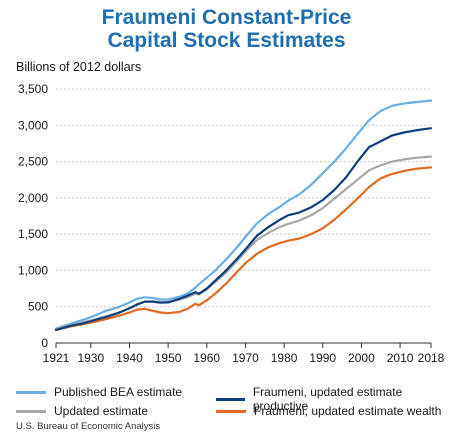  What do you see at coordinates (168, 358) in the screenshot?
I see `x-tick-label-3: 1950` at bounding box center [168, 358].